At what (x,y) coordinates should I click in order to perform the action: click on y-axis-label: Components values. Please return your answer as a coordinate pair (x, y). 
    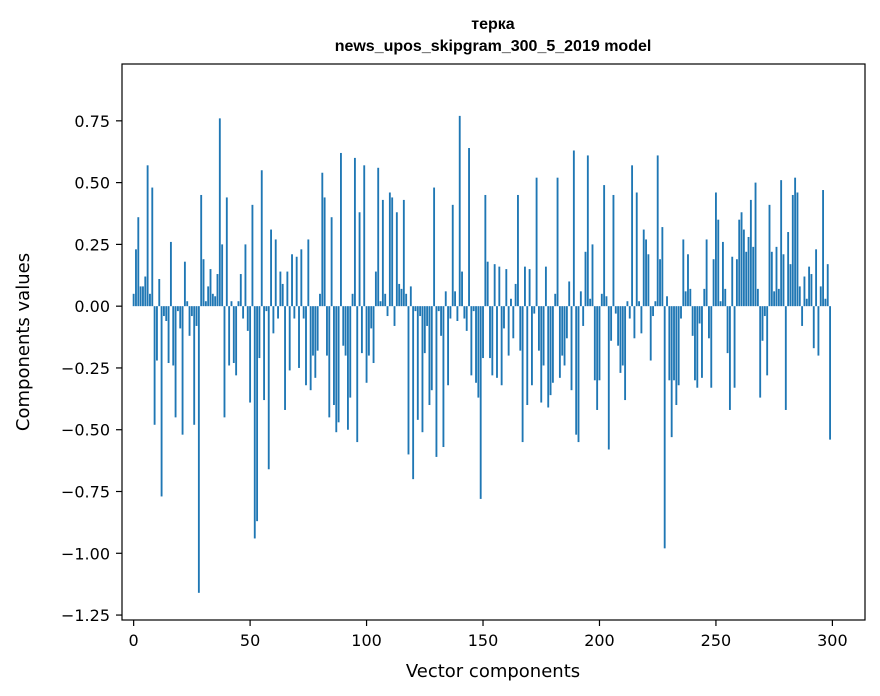
    Looking at the image, I should click on (23, 342).